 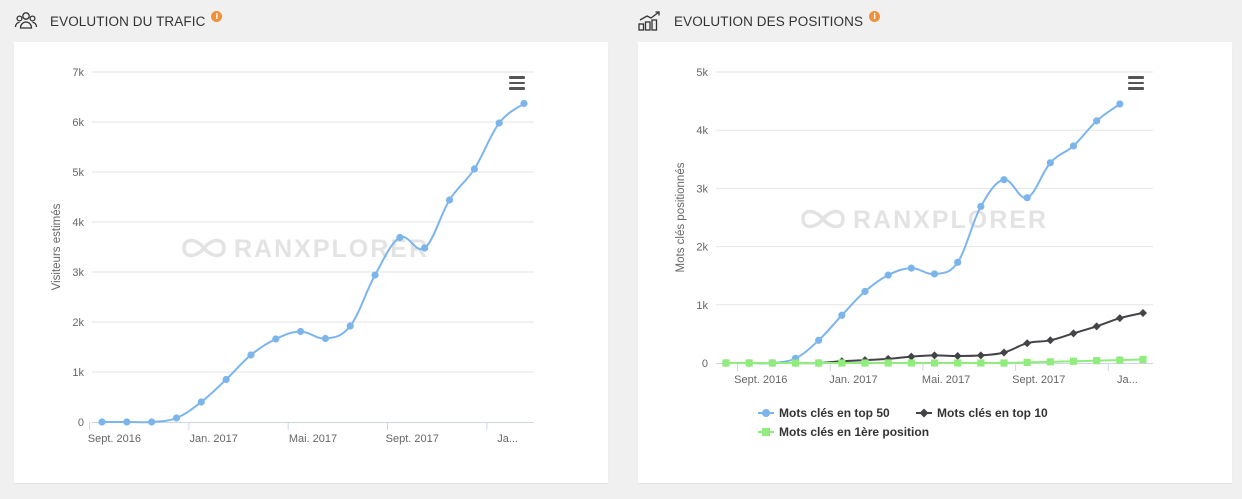 I want to click on legend-square-marker, so click(x=766, y=432).